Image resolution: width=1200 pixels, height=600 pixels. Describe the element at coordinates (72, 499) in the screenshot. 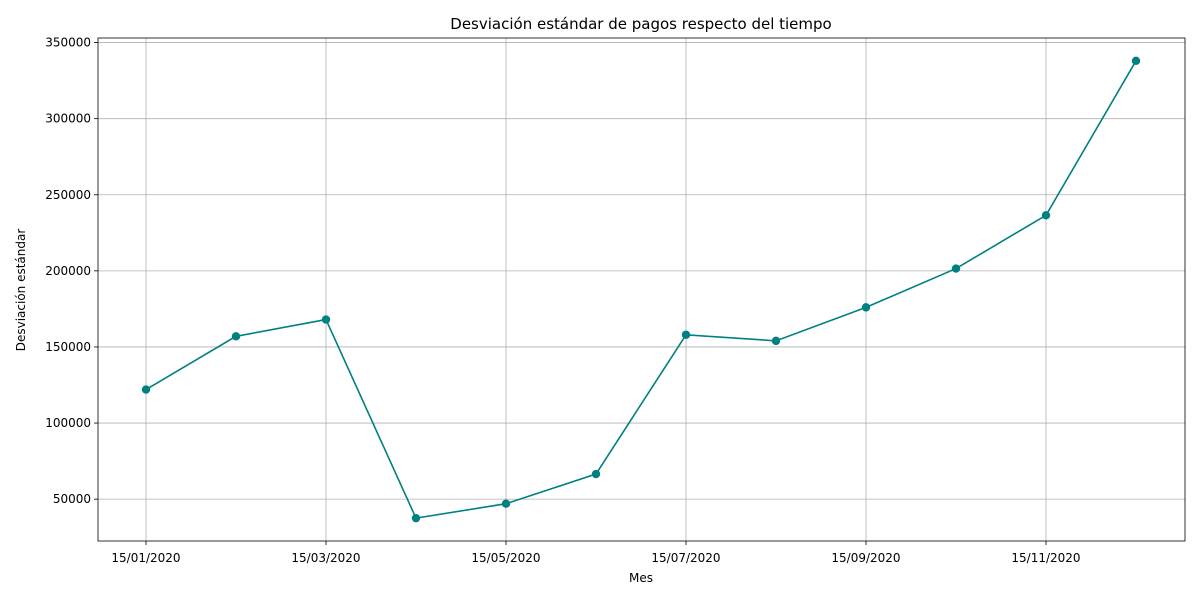

I see `y-tick-label: 50000` at that location.